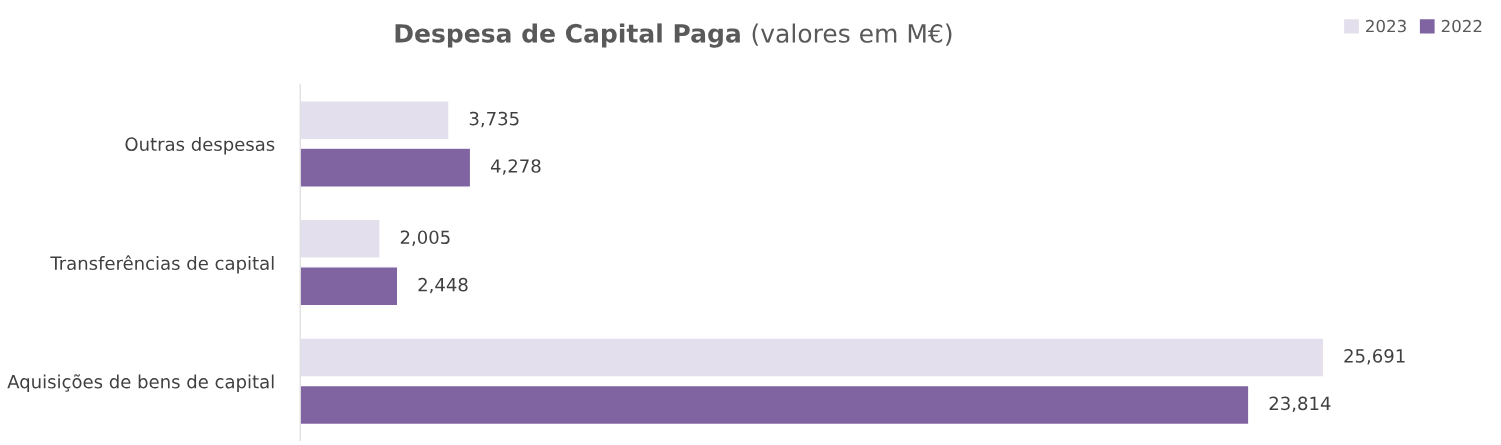 Image resolution: width=1501 pixels, height=445 pixels. What do you see at coordinates (200, 146) in the screenshot?
I see `y-tick-label: Outras despesas` at bounding box center [200, 146].